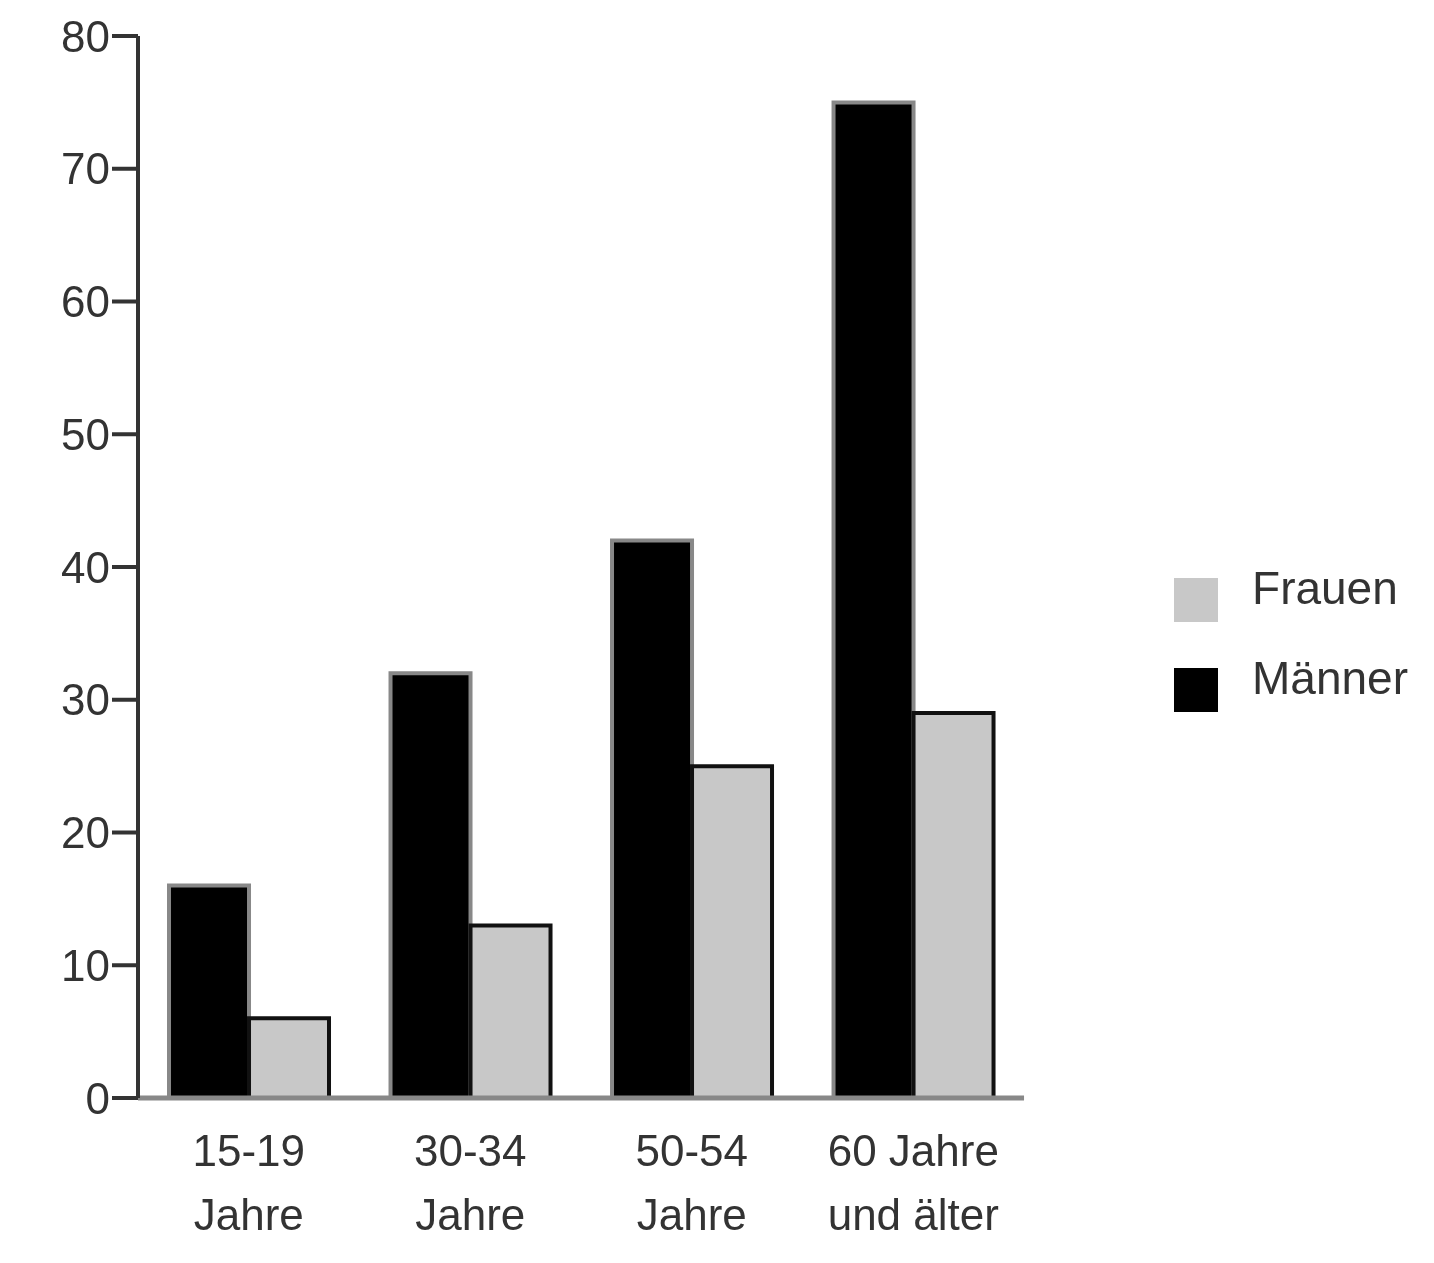 Image resolution: width=1434 pixels, height=1263 pixels. I want to click on y-tick-label: 10, so click(85, 965).